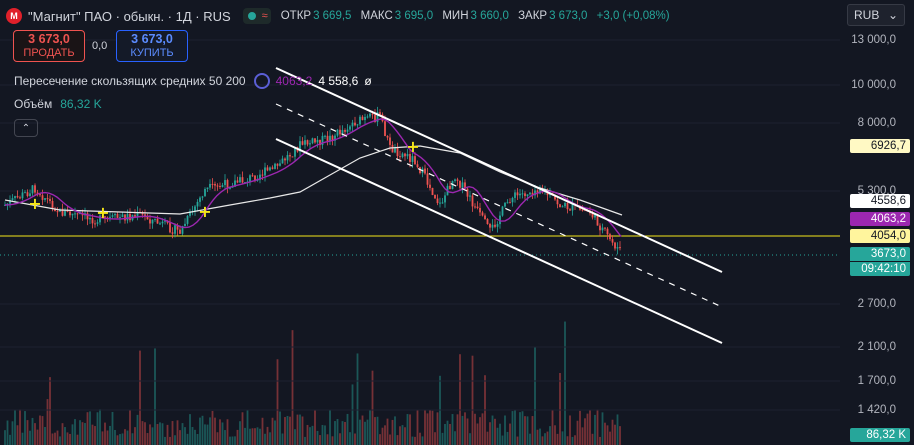  Describe the element at coordinates (152, 39) in the screenshot. I see `buy-price: 3 673,0` at that location.